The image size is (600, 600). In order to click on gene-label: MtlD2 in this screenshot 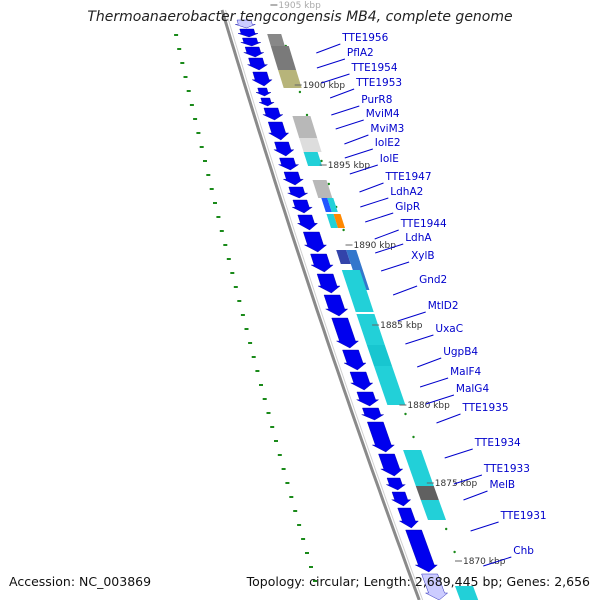, I will do `click(443, 306)`.